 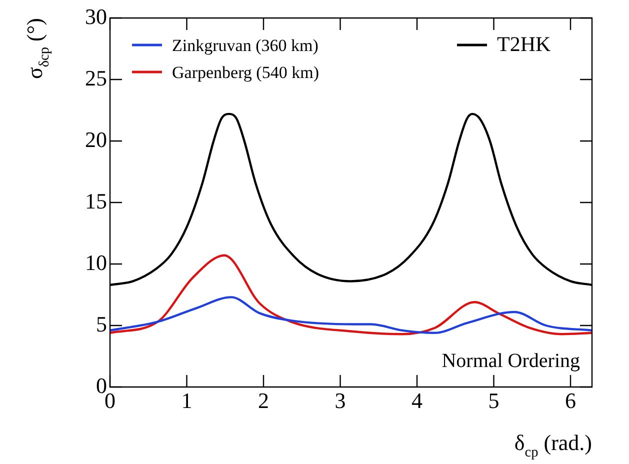 What do you see at coordinates (494, 400) in the screenshot?
I see `x-tick-label: 5` at bounding box center [494, 400].